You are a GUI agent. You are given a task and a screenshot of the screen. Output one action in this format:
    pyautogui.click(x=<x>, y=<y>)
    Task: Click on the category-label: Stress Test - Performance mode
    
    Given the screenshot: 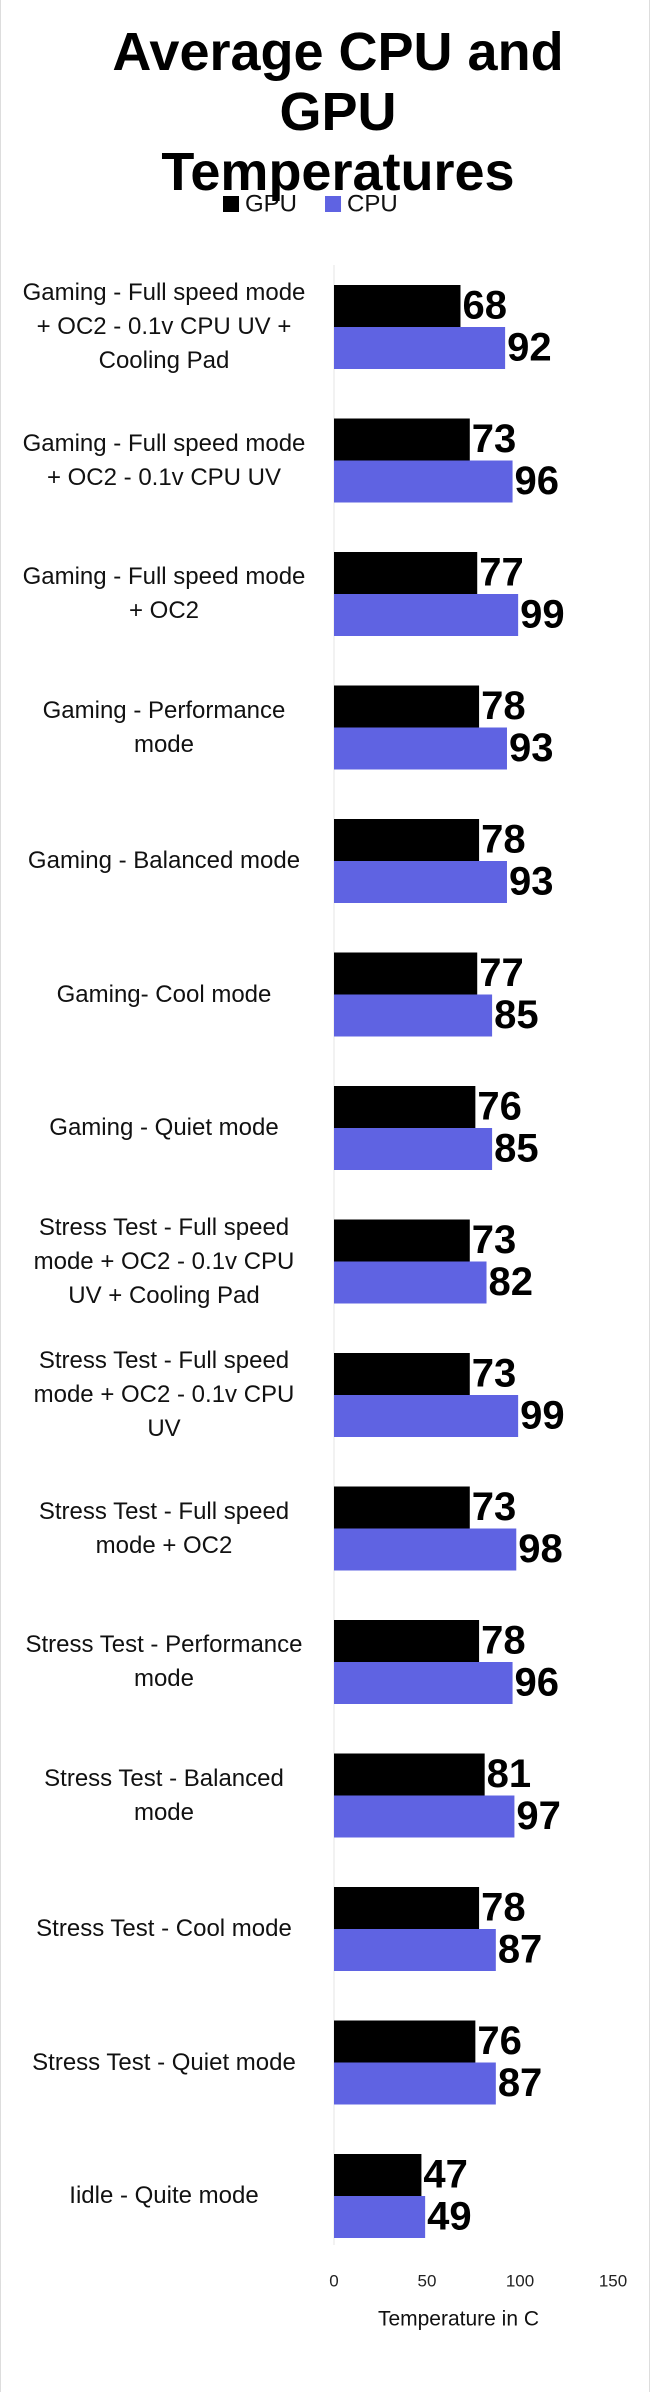 What is the action you would take?
    pyautogui.click(x=164, y=1661)
    